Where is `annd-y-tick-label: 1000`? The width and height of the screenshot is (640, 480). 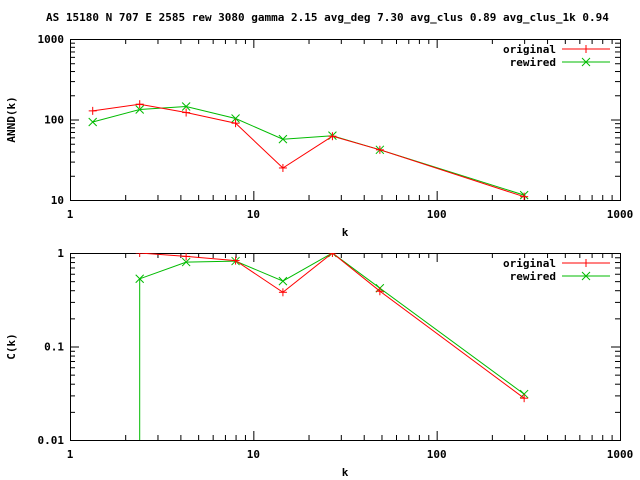 annd-y-tick-label: 1000 is located at coordinates (51, 39).